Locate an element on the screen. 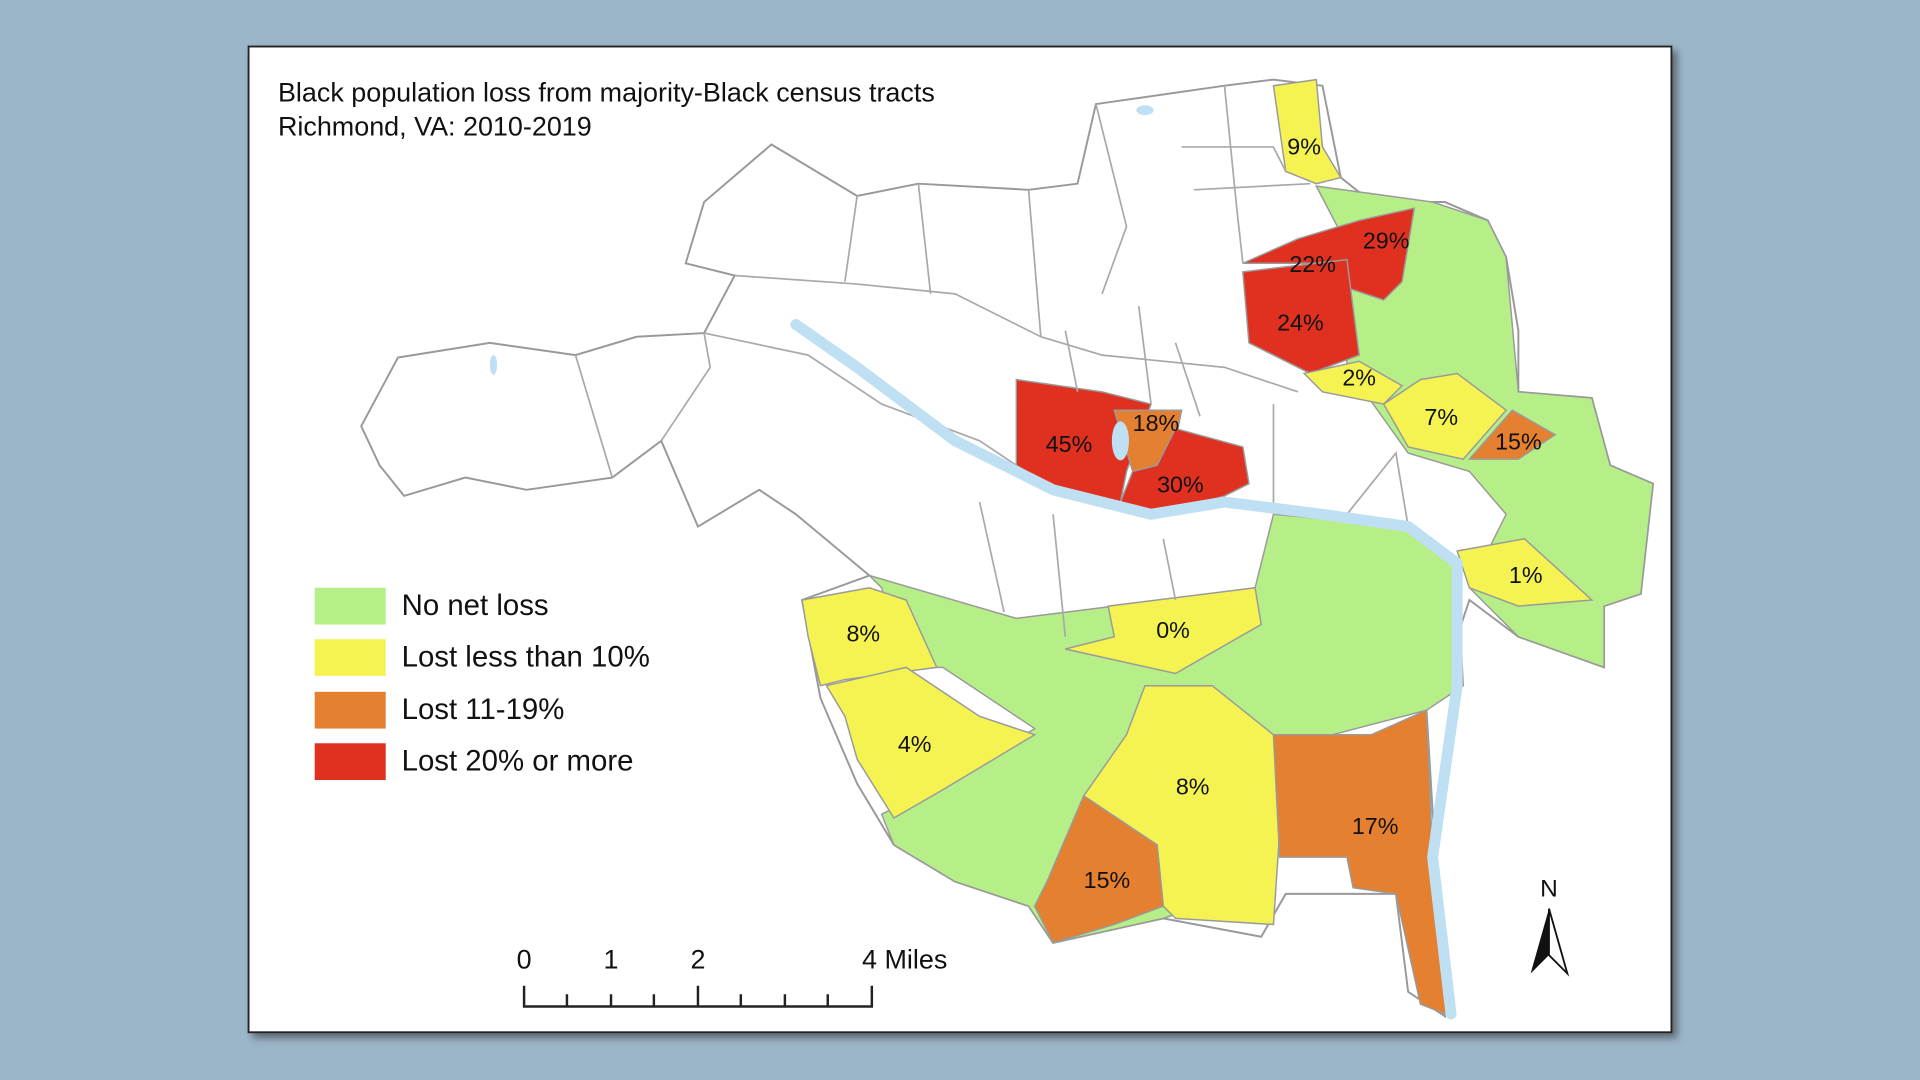 This screenshot has width=1920, height=1080. legend-label: Lost 11-19% is located at coordinates (483, 709).